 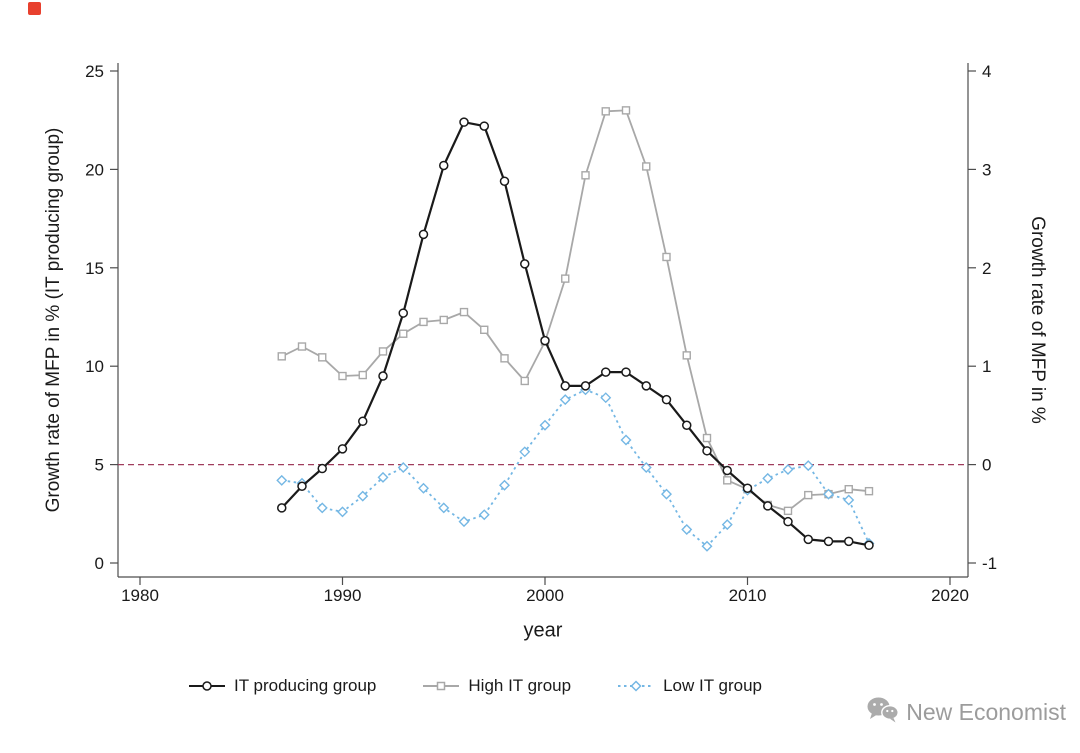 What do you see at coordinates (989, 563) in the screenshot?
I see `svg-text: -1` at bounding box center [989, 563].